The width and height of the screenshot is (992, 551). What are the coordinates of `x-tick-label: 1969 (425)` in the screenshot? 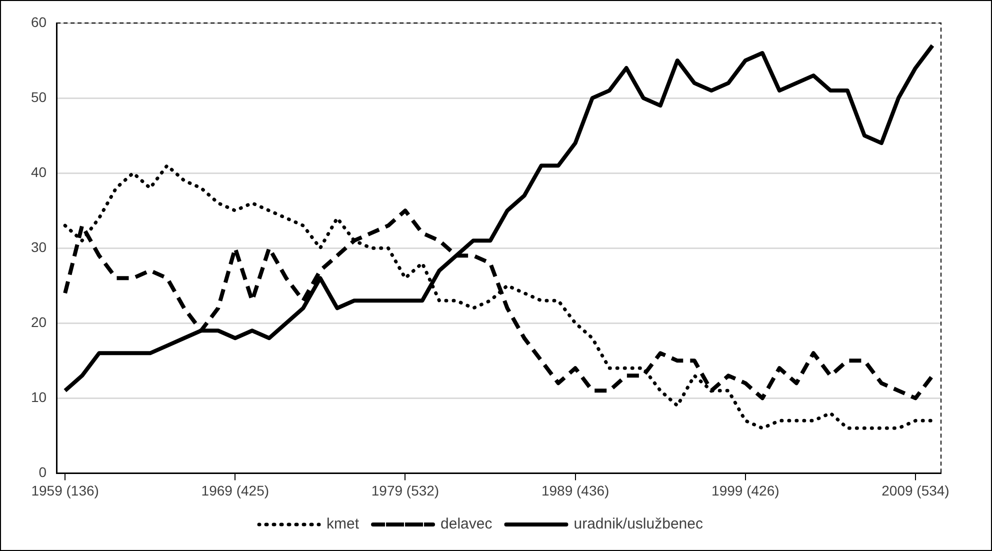 It's located at (235, 490).